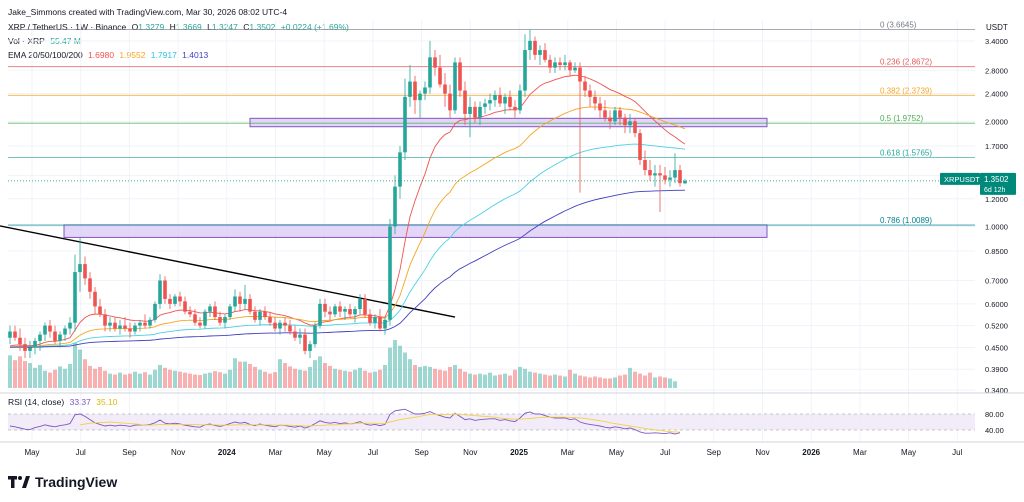  I want to click on price-axis-tick: 2.0000, so click(996, 121).